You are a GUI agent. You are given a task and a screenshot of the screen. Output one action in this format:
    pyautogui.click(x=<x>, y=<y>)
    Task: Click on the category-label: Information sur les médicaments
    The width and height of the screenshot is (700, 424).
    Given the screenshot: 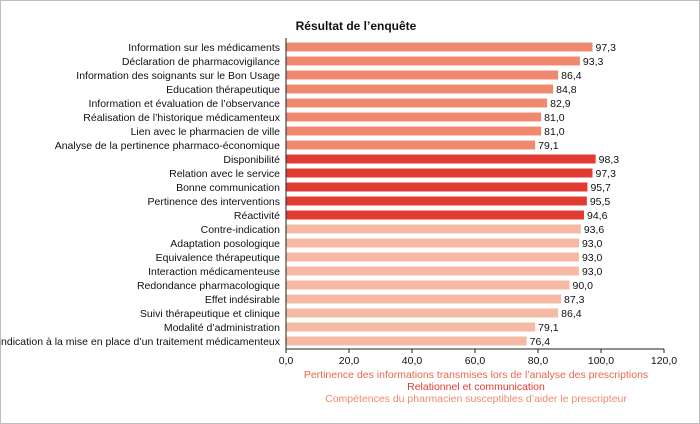 What is the action you would take?
    pyautogui.click(x=204, y=48)
    